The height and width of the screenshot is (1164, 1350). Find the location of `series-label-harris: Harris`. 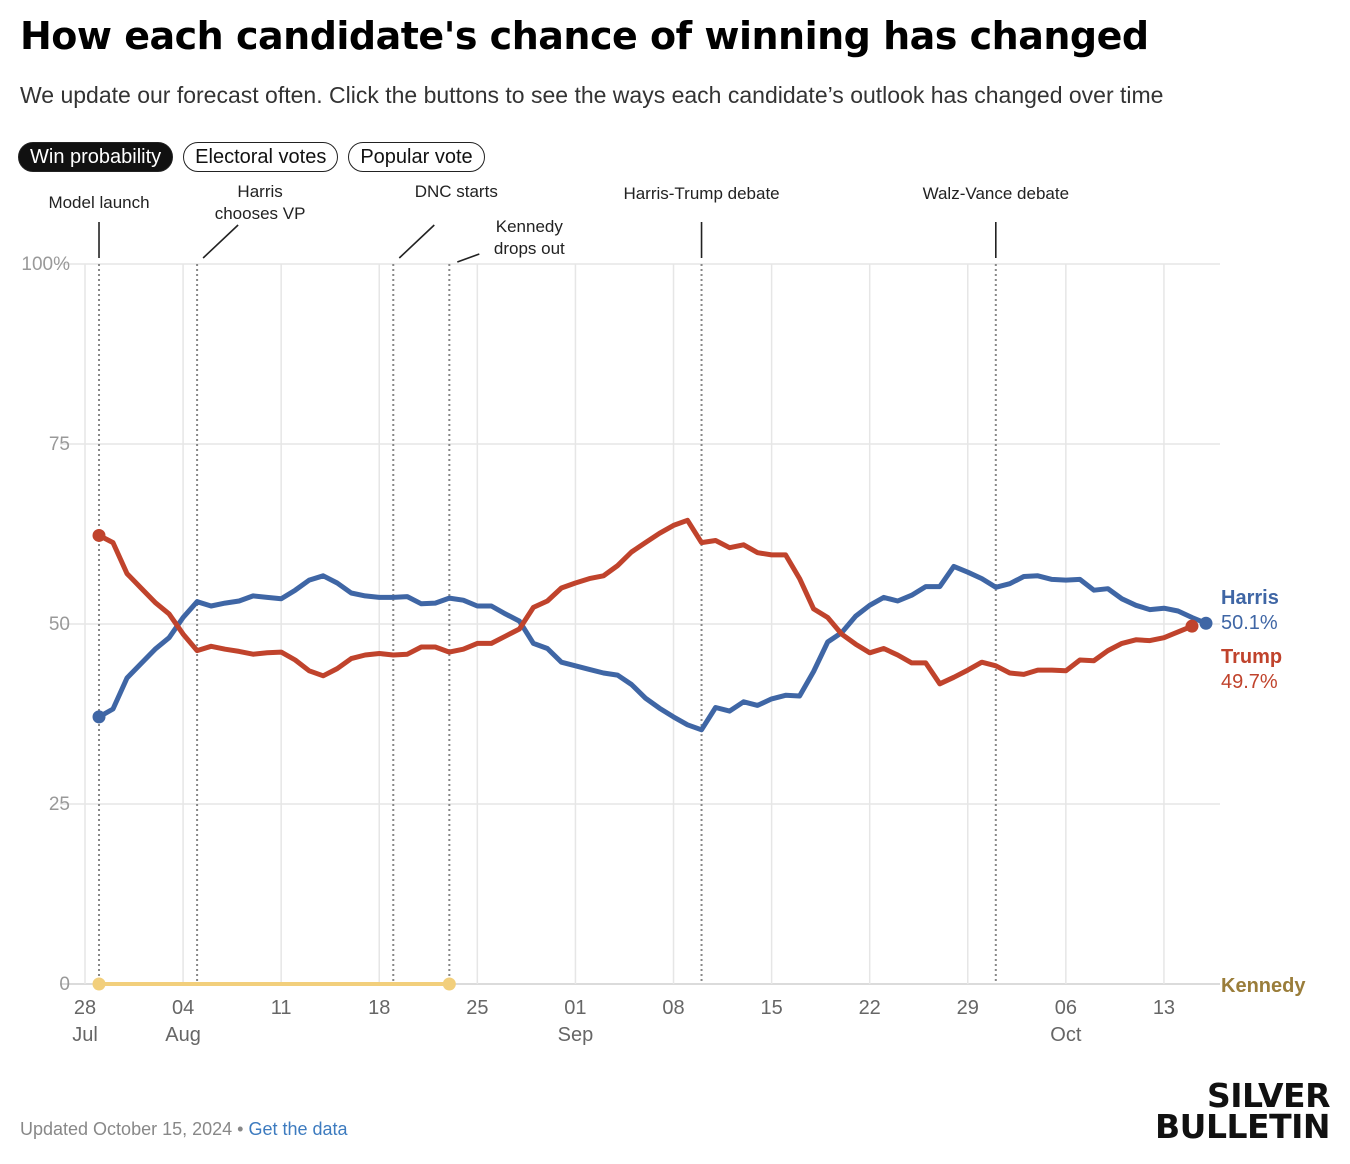

series-label-harris: Harris is located at coordinates (1250, 598).